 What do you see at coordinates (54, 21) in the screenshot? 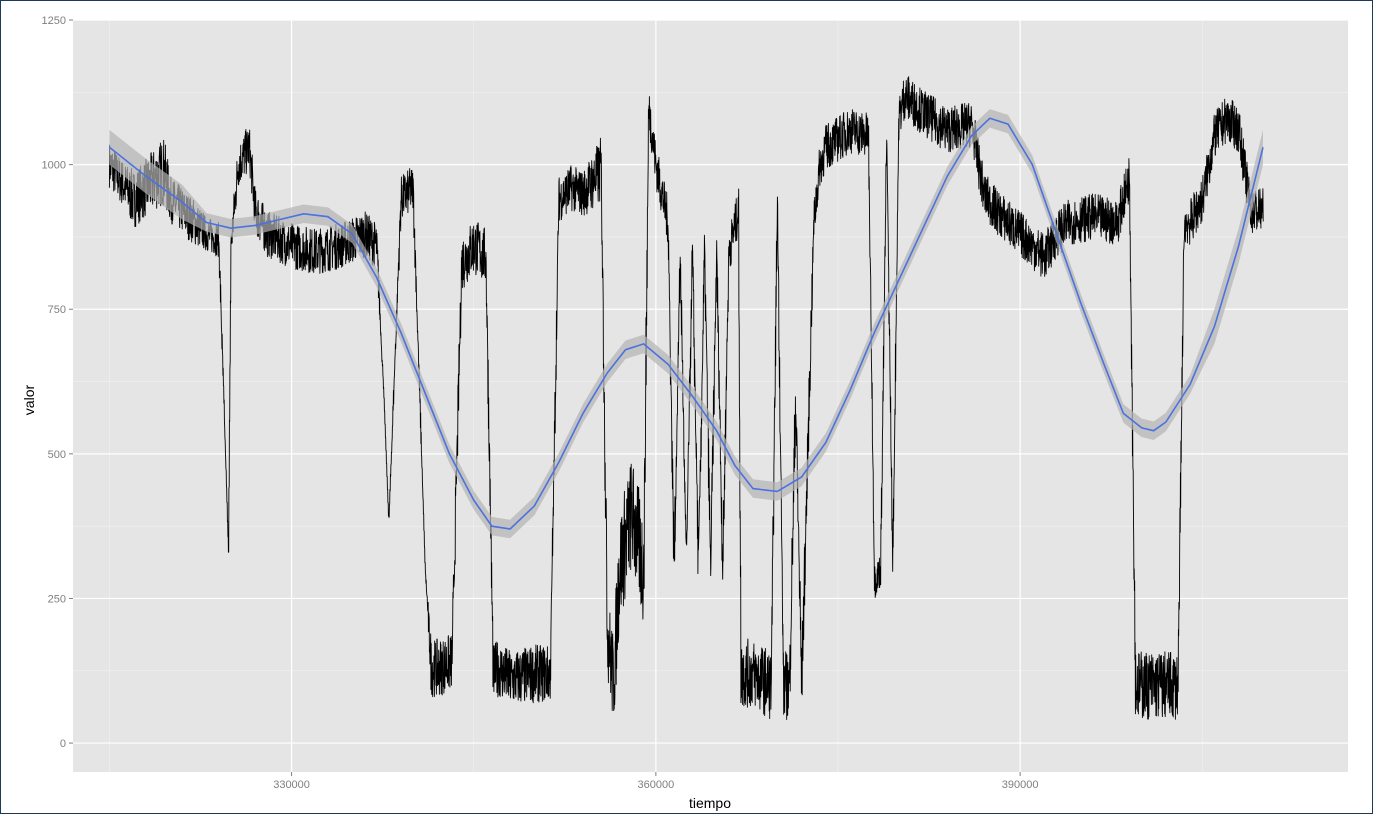
I see `y-tick-label: 1250` at bounding box center [54, 21].